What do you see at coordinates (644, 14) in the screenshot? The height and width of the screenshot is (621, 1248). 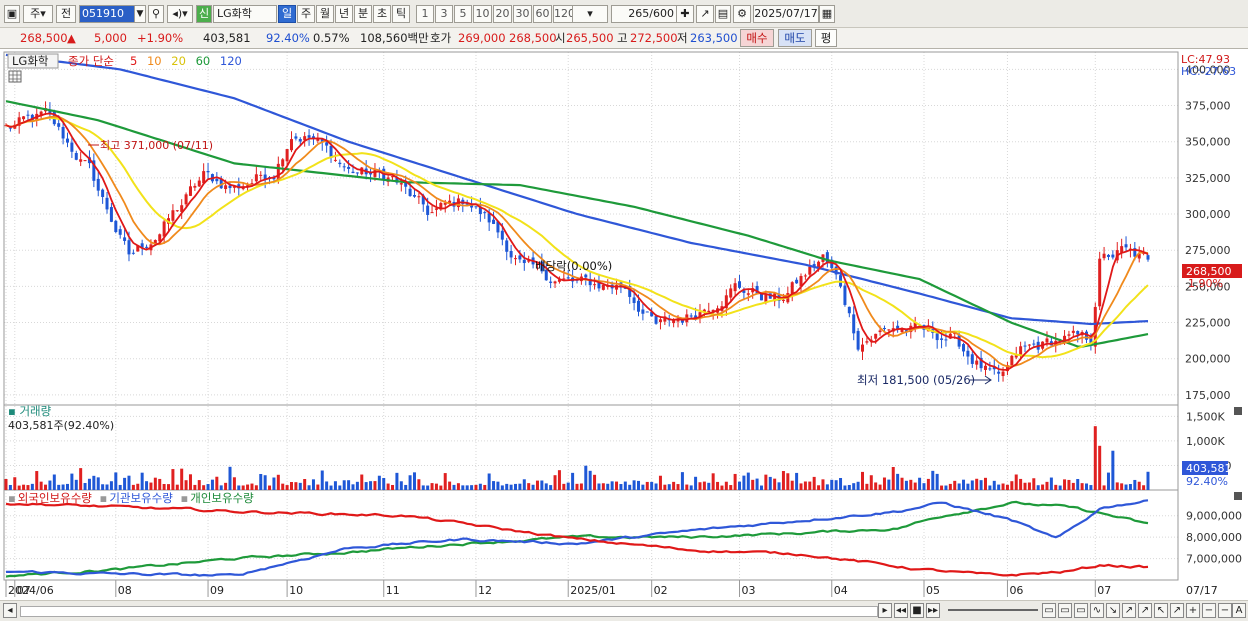 I see `count-field: 265/600` at bounding box center [644, 14].